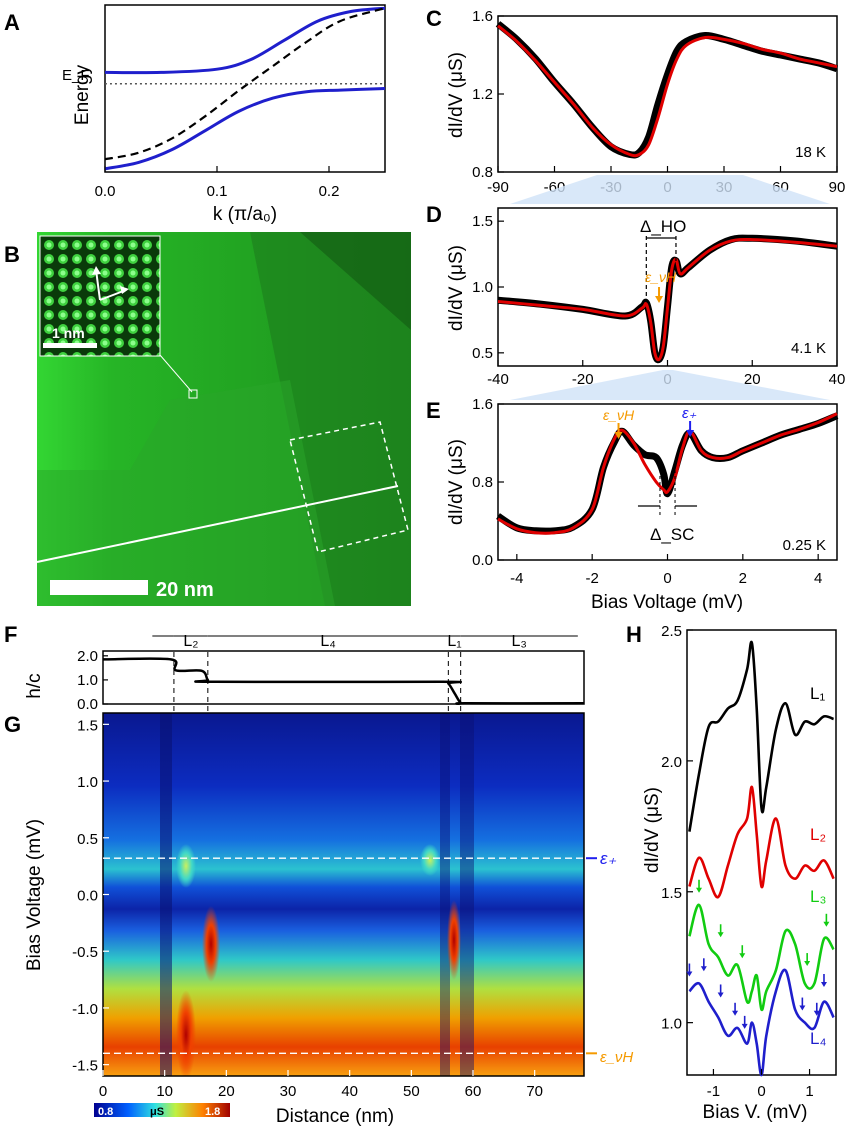 Image resolution: width=854 pixels, height=1128 pixels. What do you see at coordinates (98, 285) in the screenshot?
I see `lattice-arrow-a` at bounding box center [98, 285].